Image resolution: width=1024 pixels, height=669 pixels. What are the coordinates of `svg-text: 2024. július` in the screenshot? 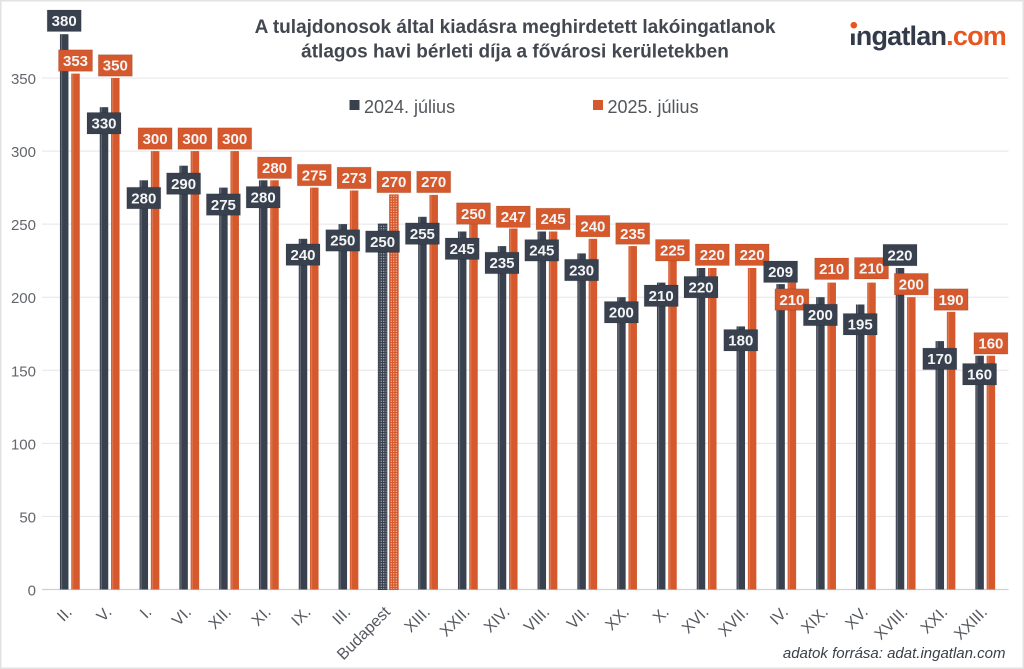 It's located at (409, 107).